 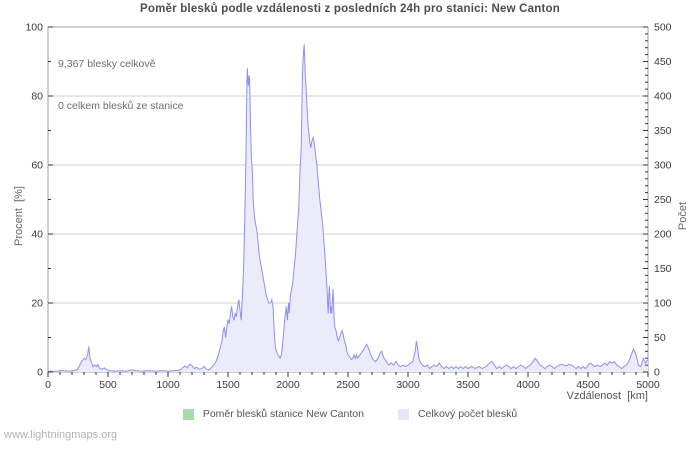 What do you see at coordinates (40, 373) in the screenshot?
I see `left-axis-tick-label: 0` at bounding box center [40, 373].